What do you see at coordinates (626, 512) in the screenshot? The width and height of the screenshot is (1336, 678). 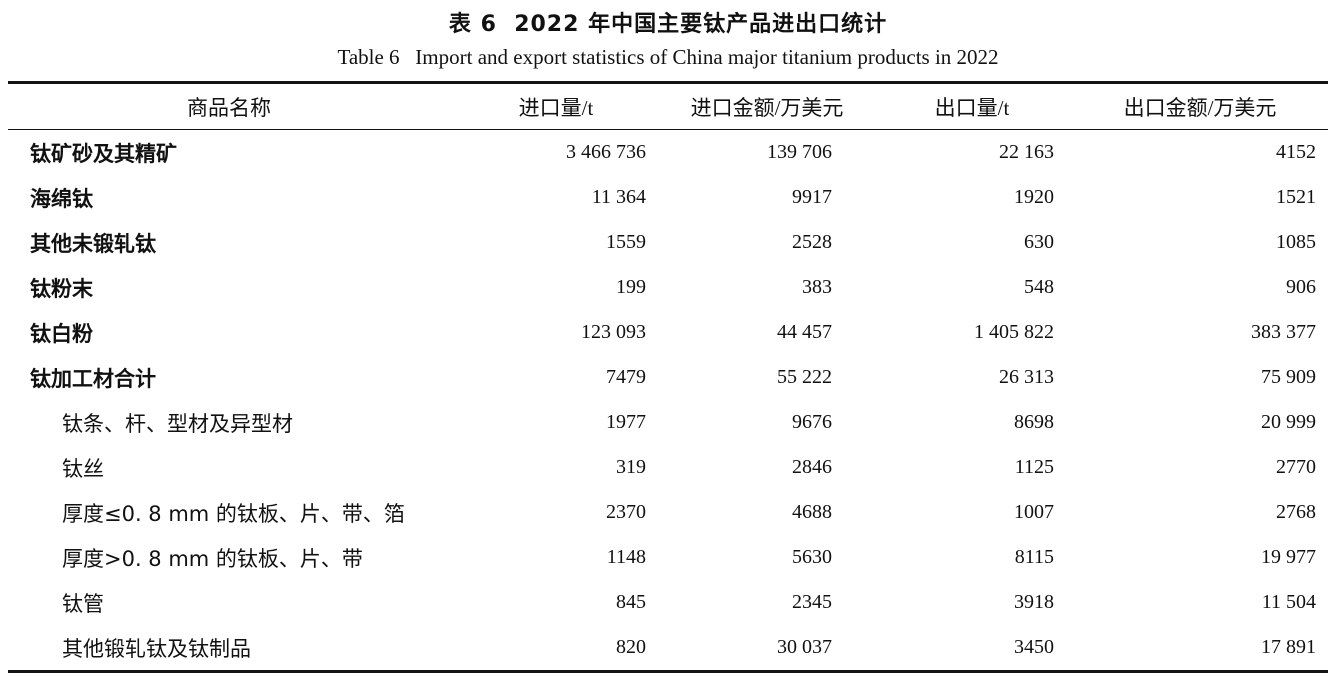 I see `cell-import-qty: 2370` at bounding box center [626, 512].